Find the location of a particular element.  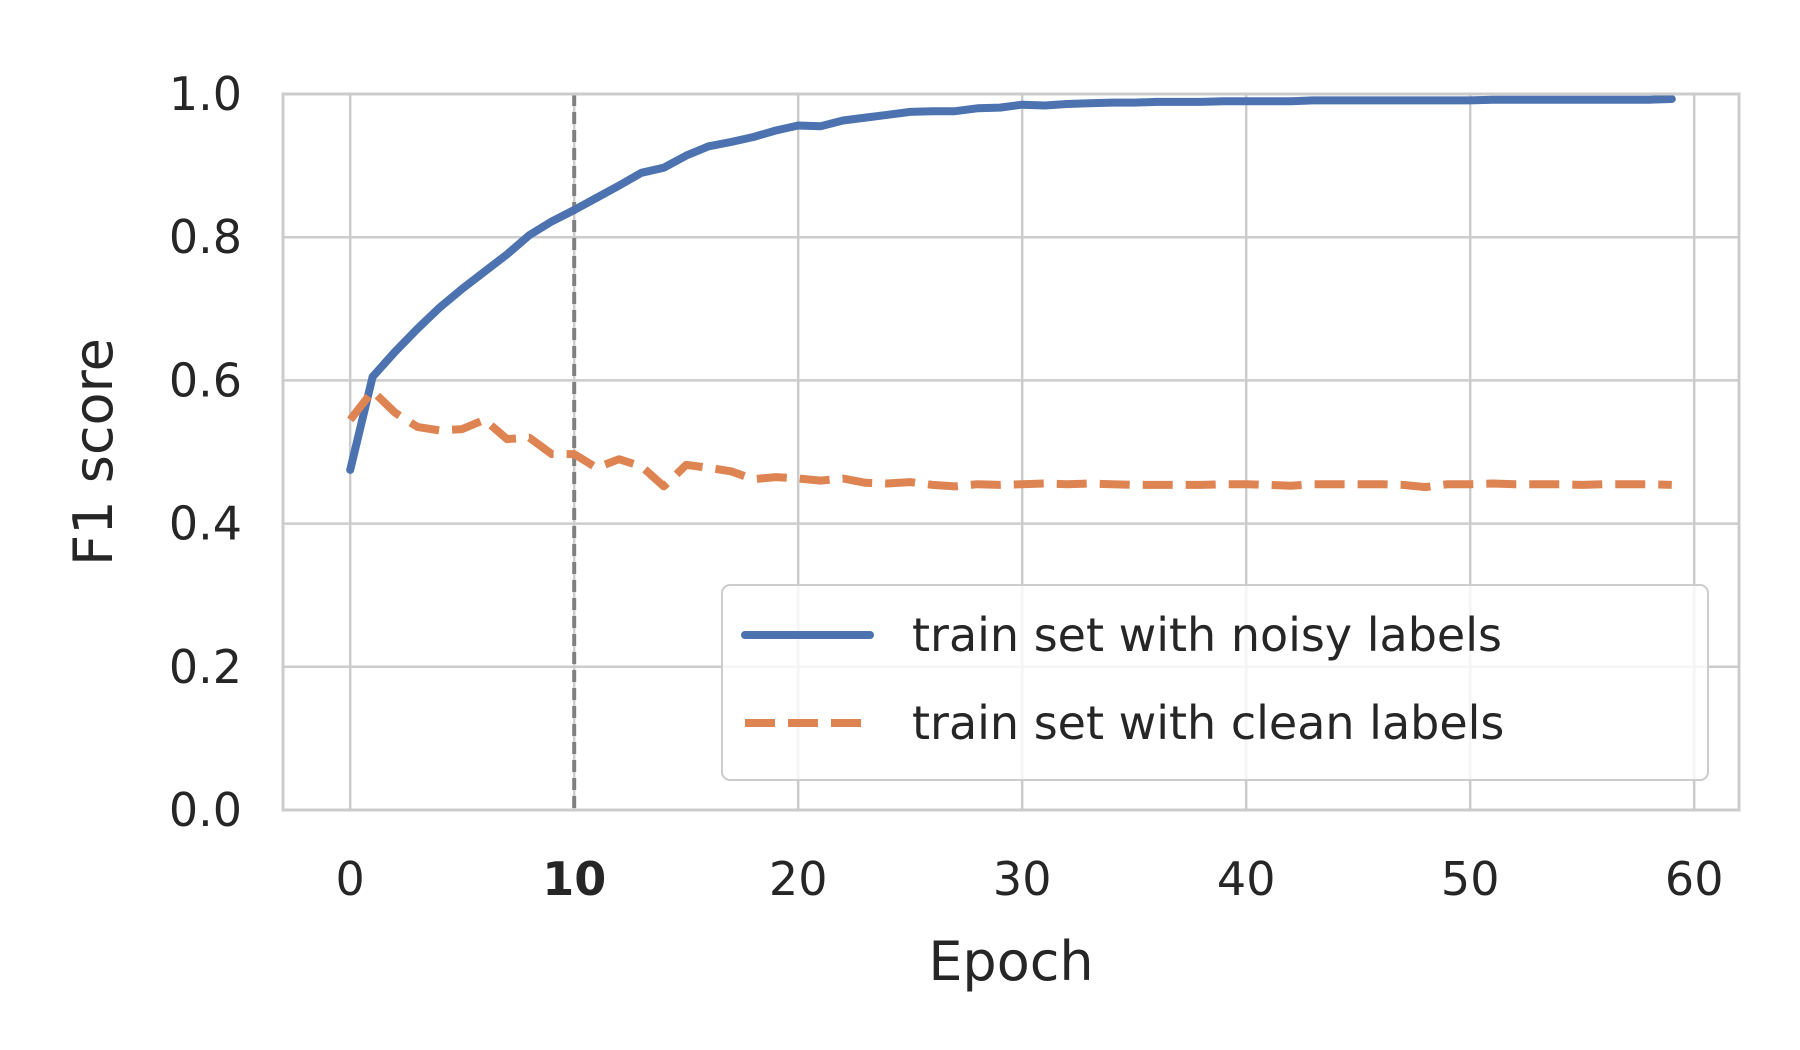

legend-label-noisy: train set with noisy labels is located at coordinates (1207, 635).